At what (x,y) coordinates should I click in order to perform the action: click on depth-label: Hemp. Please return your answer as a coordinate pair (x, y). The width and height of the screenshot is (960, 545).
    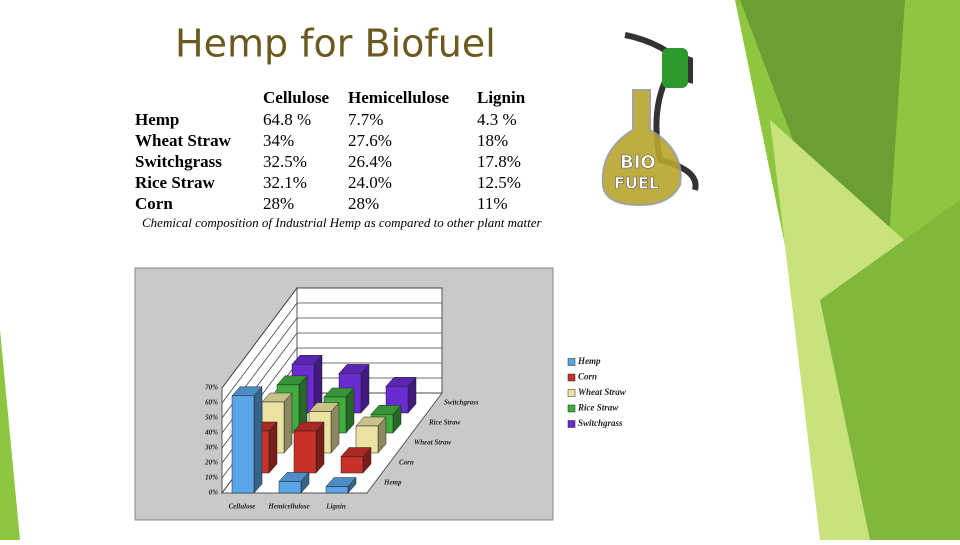
    Looking at the image, I should click on (392, 483).